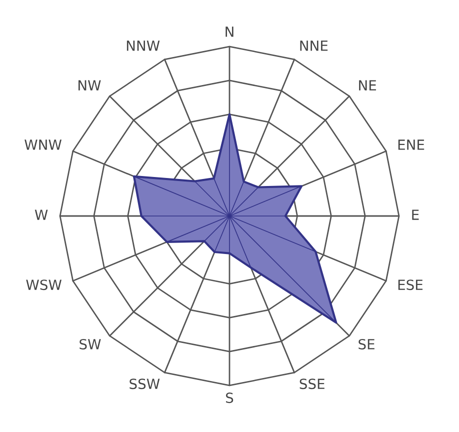  I want to click on spoke-label: SSW, so click(145, 384).